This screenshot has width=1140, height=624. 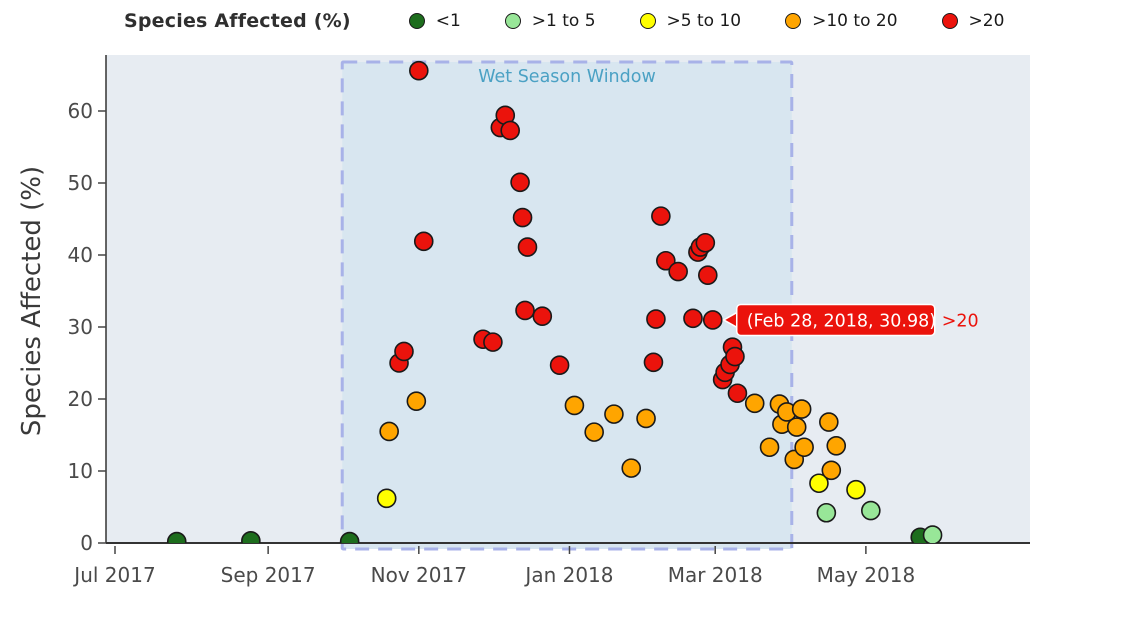 I want to click on legend-item: <1, so click(x=434, y=21).